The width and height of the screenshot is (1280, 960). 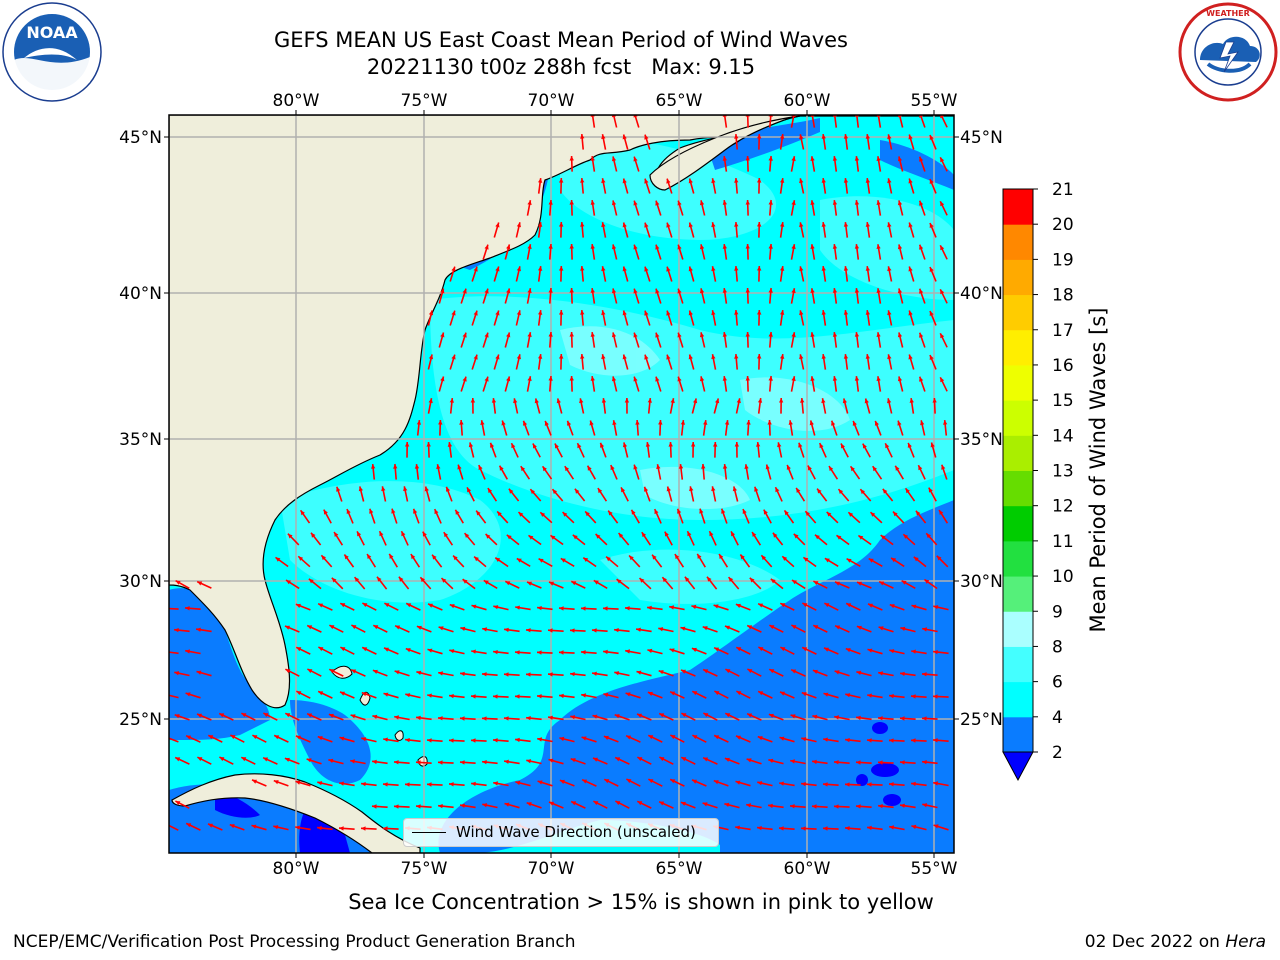 What do you see at coordinates (1063, 331) in the screenshot?
I see `colorbar-tick-label: 17` at bounding box center [1063, 331].